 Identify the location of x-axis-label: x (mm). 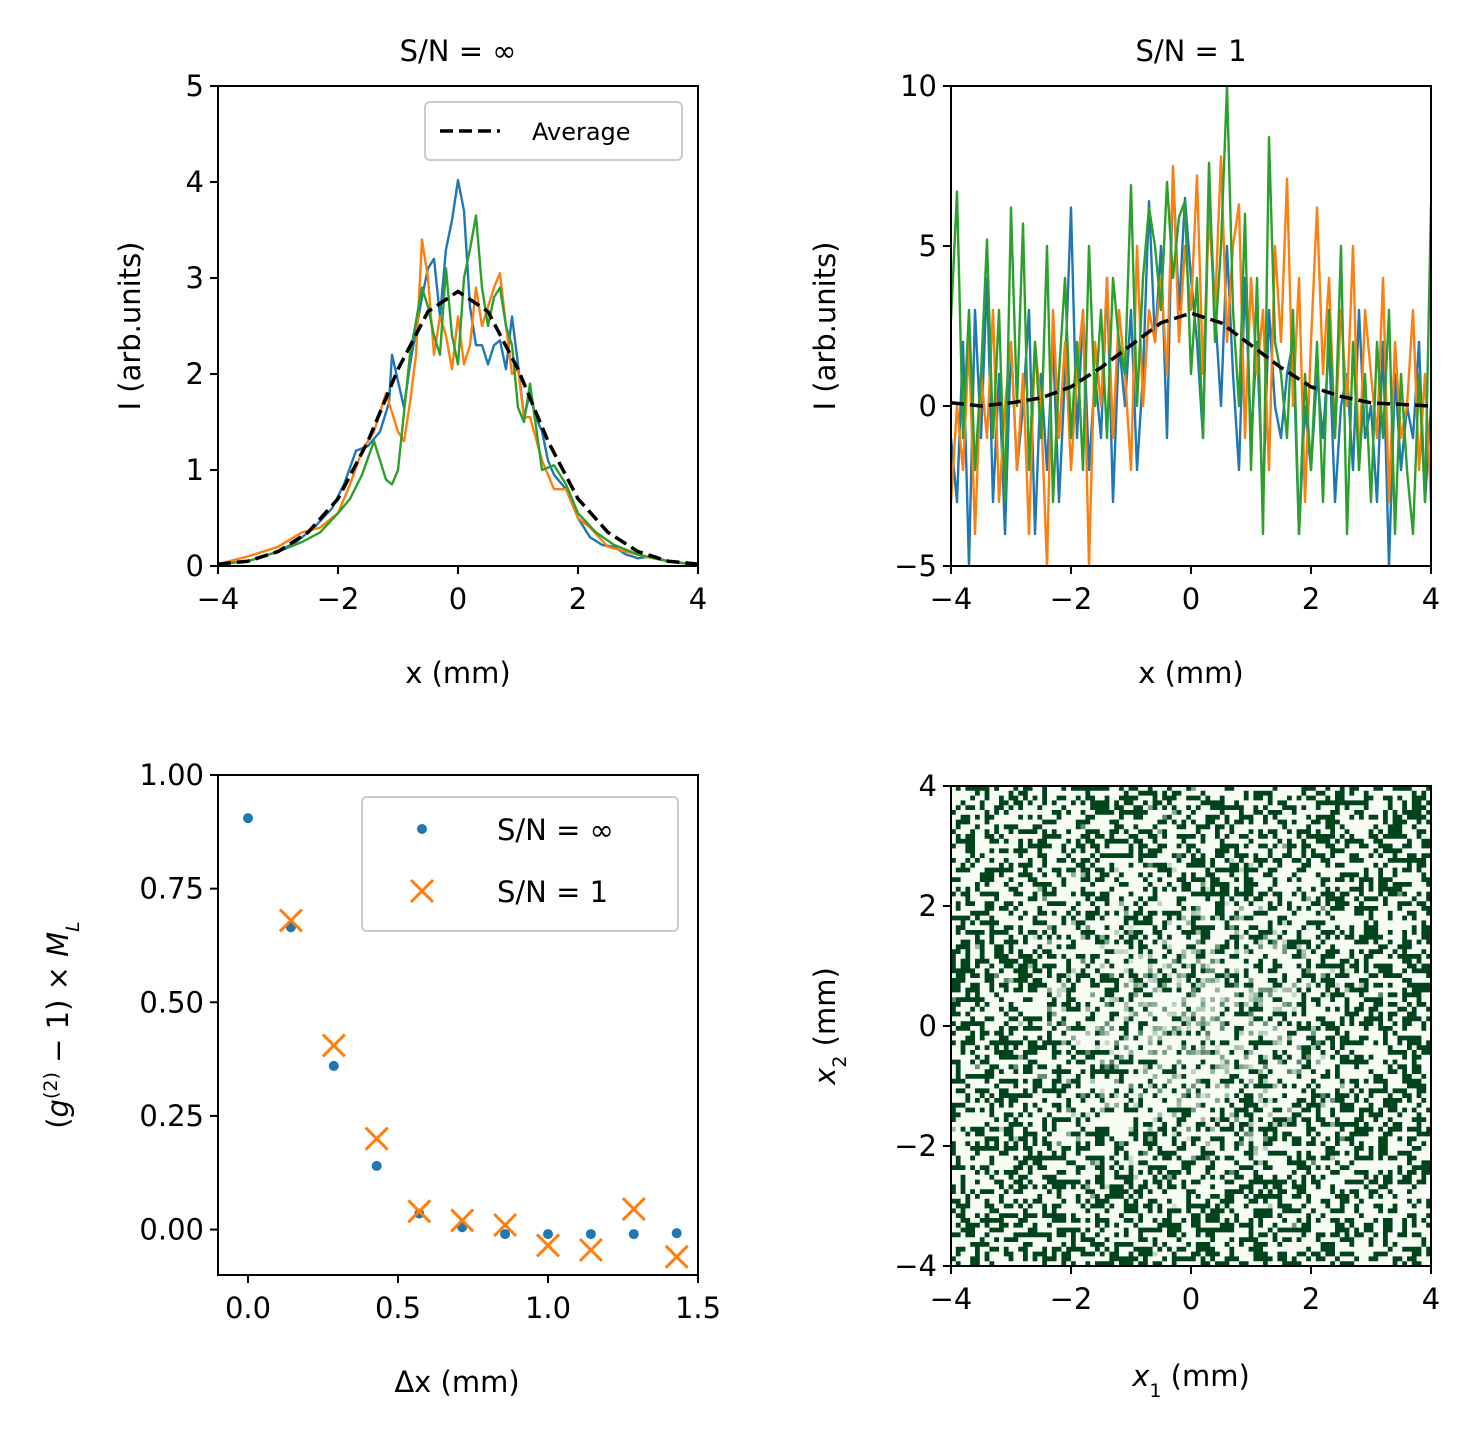
(458, 673).